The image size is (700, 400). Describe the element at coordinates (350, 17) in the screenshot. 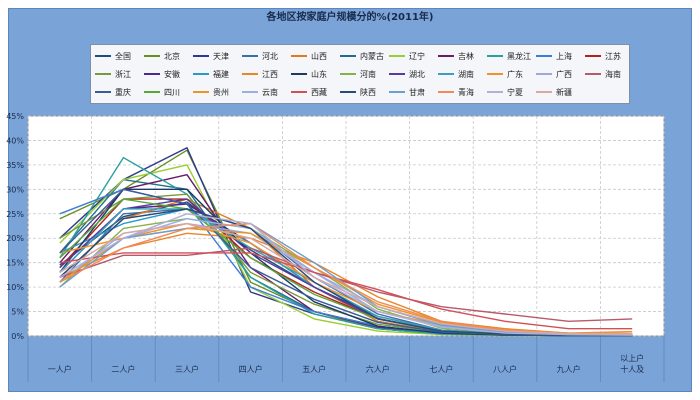

I see `chart-title: 各地区按家庭户规模分的%(2011年)` at that location.